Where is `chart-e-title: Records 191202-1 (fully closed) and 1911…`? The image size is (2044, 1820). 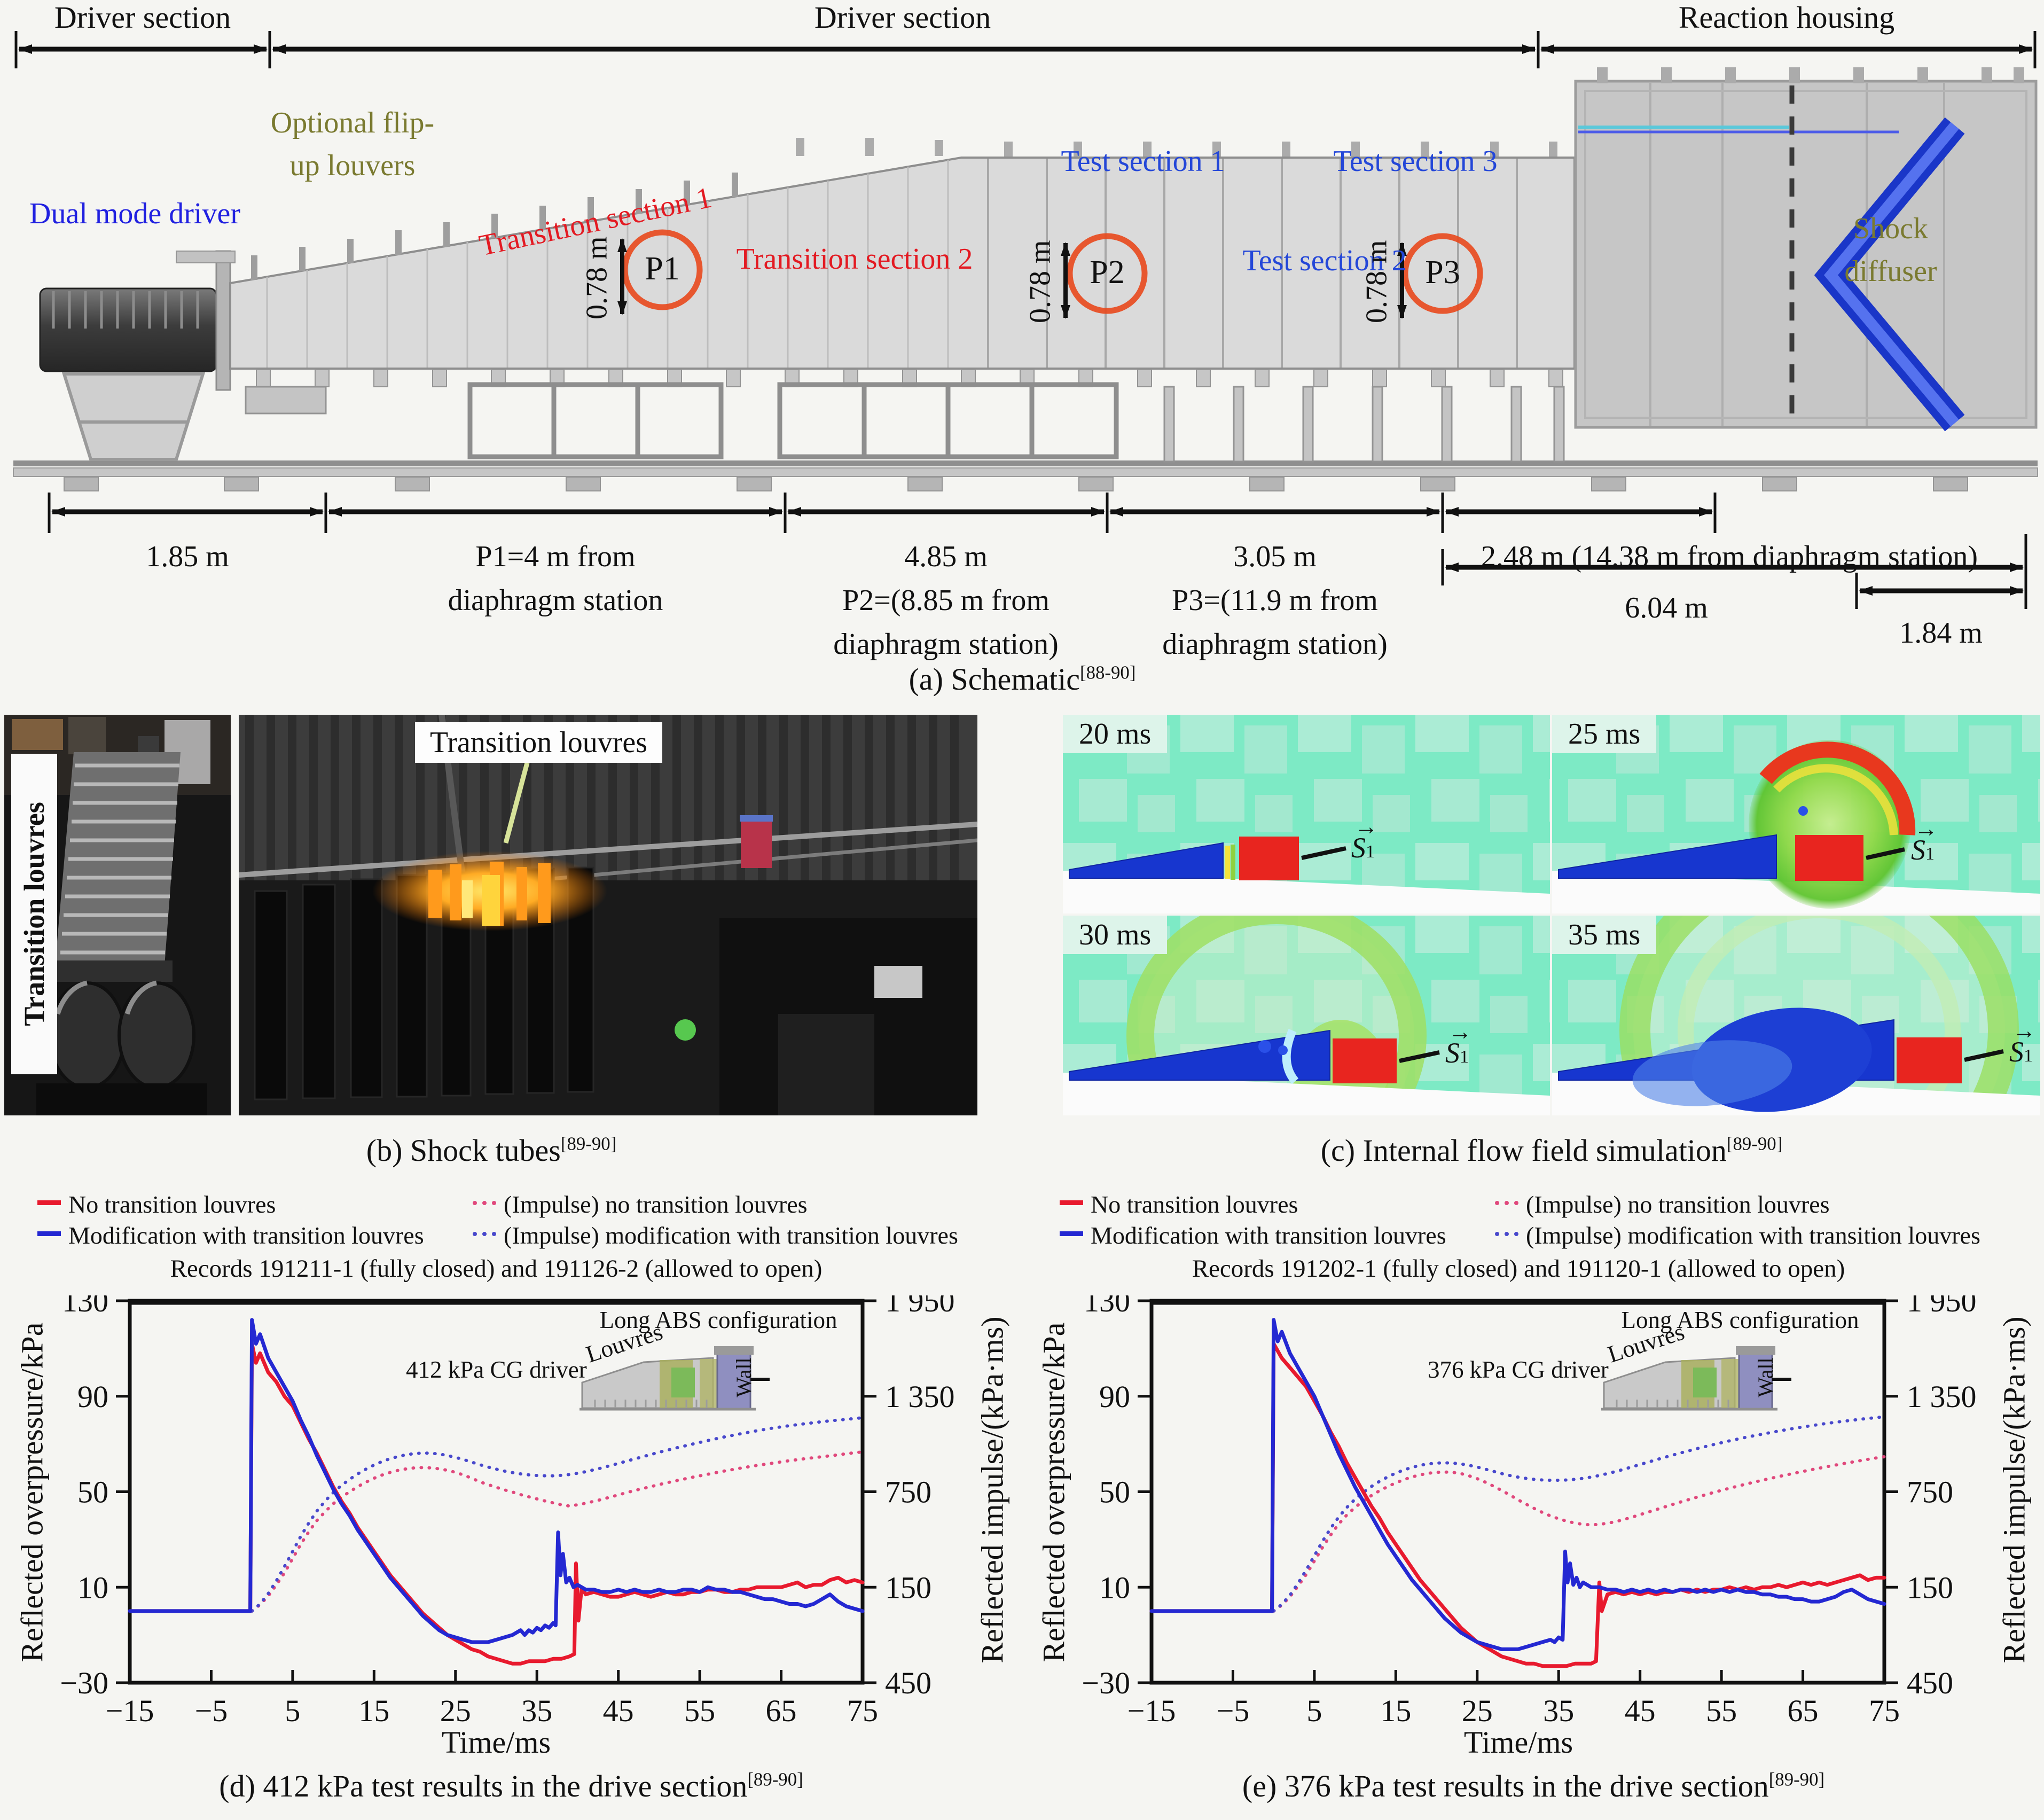 chart-e-title: Records 191202-1 (fully closed) and 1911… is located at coordinates (1518, 1269).